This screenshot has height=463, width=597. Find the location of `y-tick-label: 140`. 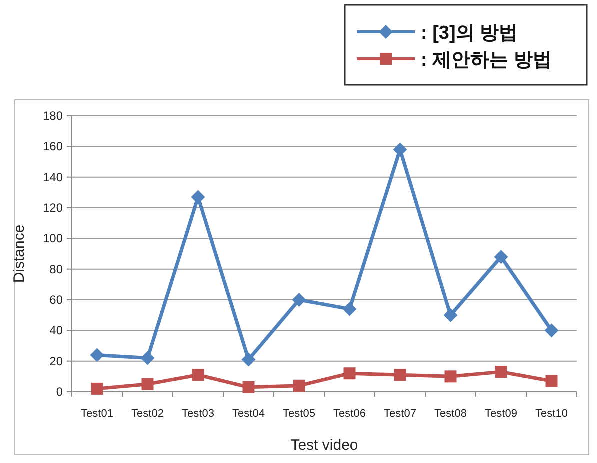

y-tick-label: 140 is located at coordinates (53, 177).